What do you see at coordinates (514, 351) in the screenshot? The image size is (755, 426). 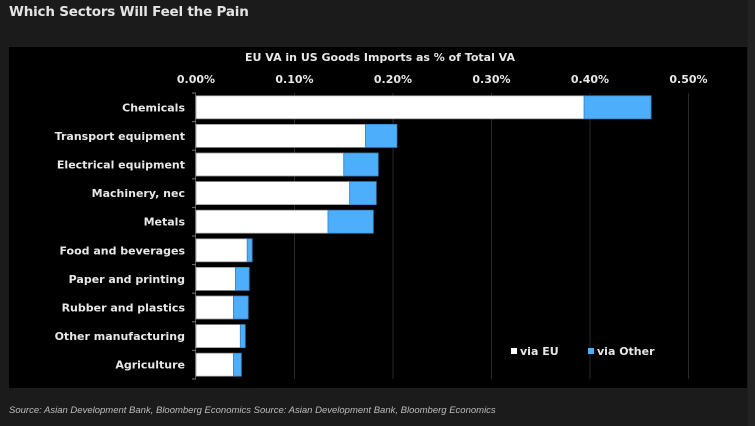 I see `legend-swatch-eu` at bounding box center [514, 351].